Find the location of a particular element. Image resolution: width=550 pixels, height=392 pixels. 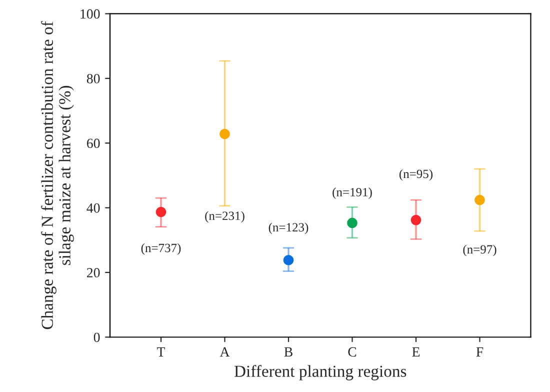

annotation: (n=95) is located at coordinates (416, 175).